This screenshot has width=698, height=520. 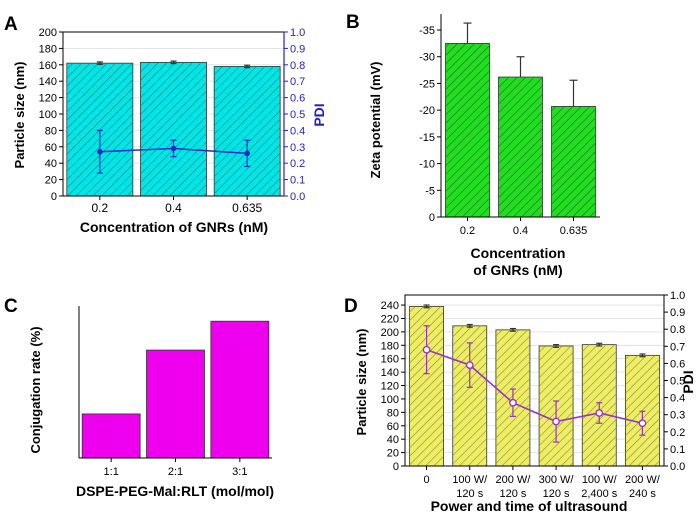 What do you see at coordinates (353, 22) in the screenshot?
I see `panel-b-label: B` at bounding box center [353, 22].